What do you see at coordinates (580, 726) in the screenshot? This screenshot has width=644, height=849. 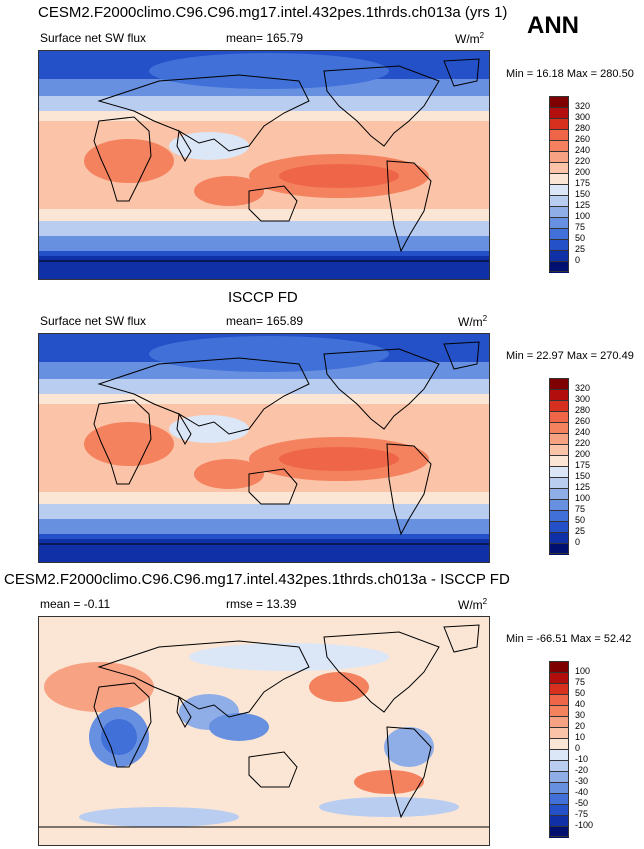 I see `colorbar-tick-label: 20` at bounding box center [580, 726].